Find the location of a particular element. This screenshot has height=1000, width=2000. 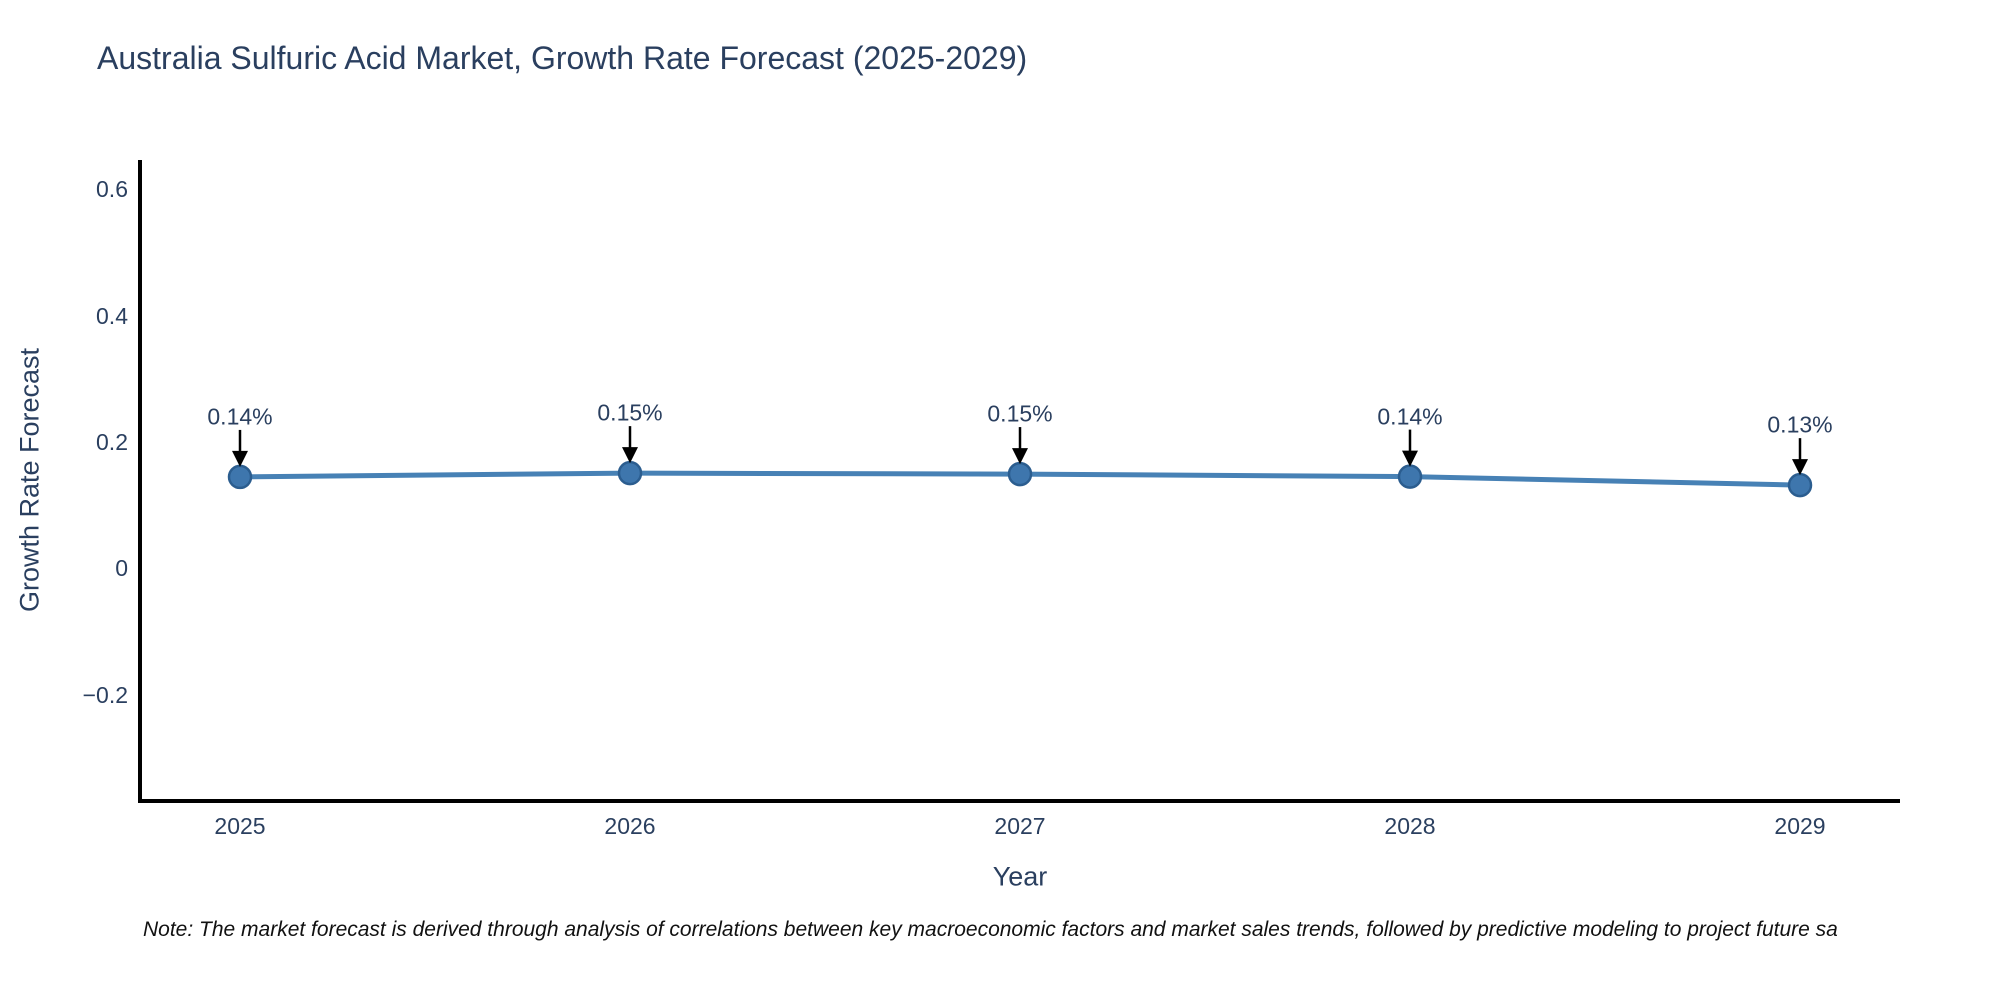

x-tick-label: 2025 is located at coordinates (240, 826).